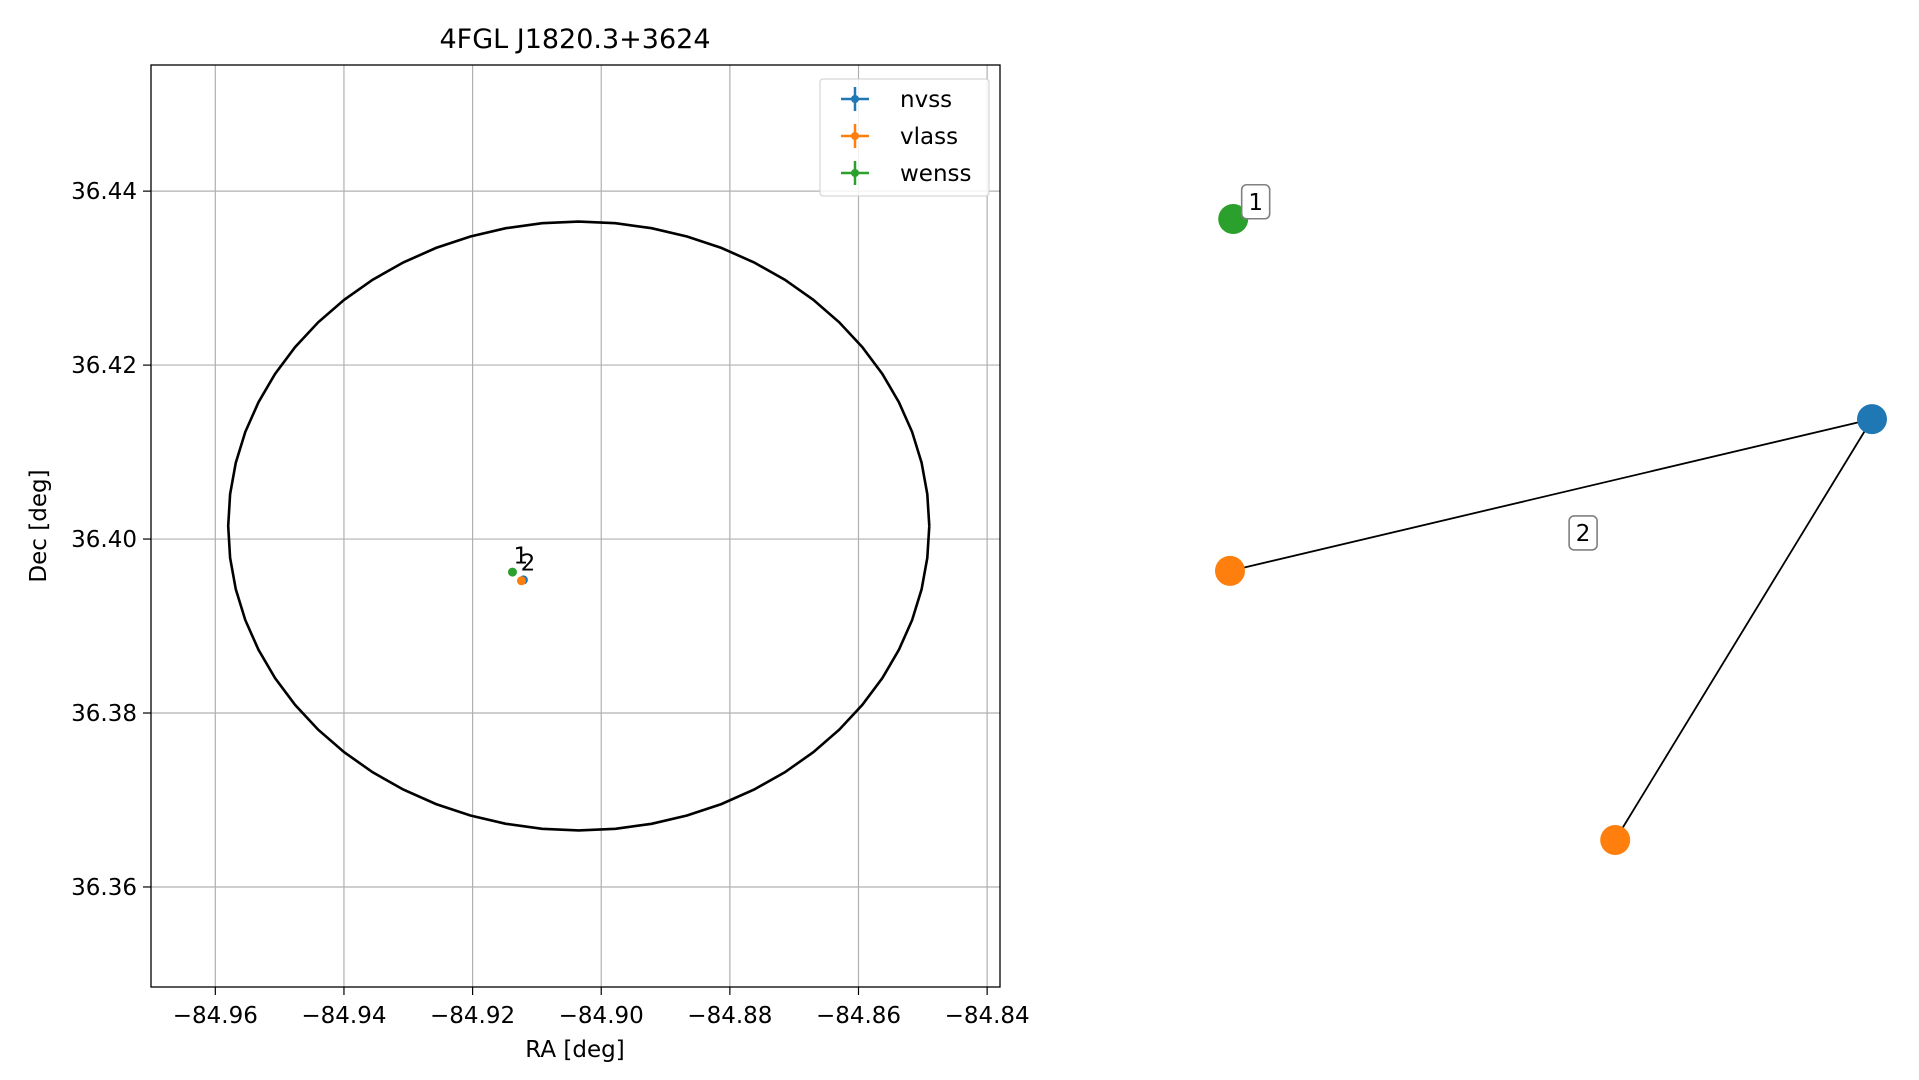  I want to click on legend-entry-nvss: nvss, so click(896, 100).